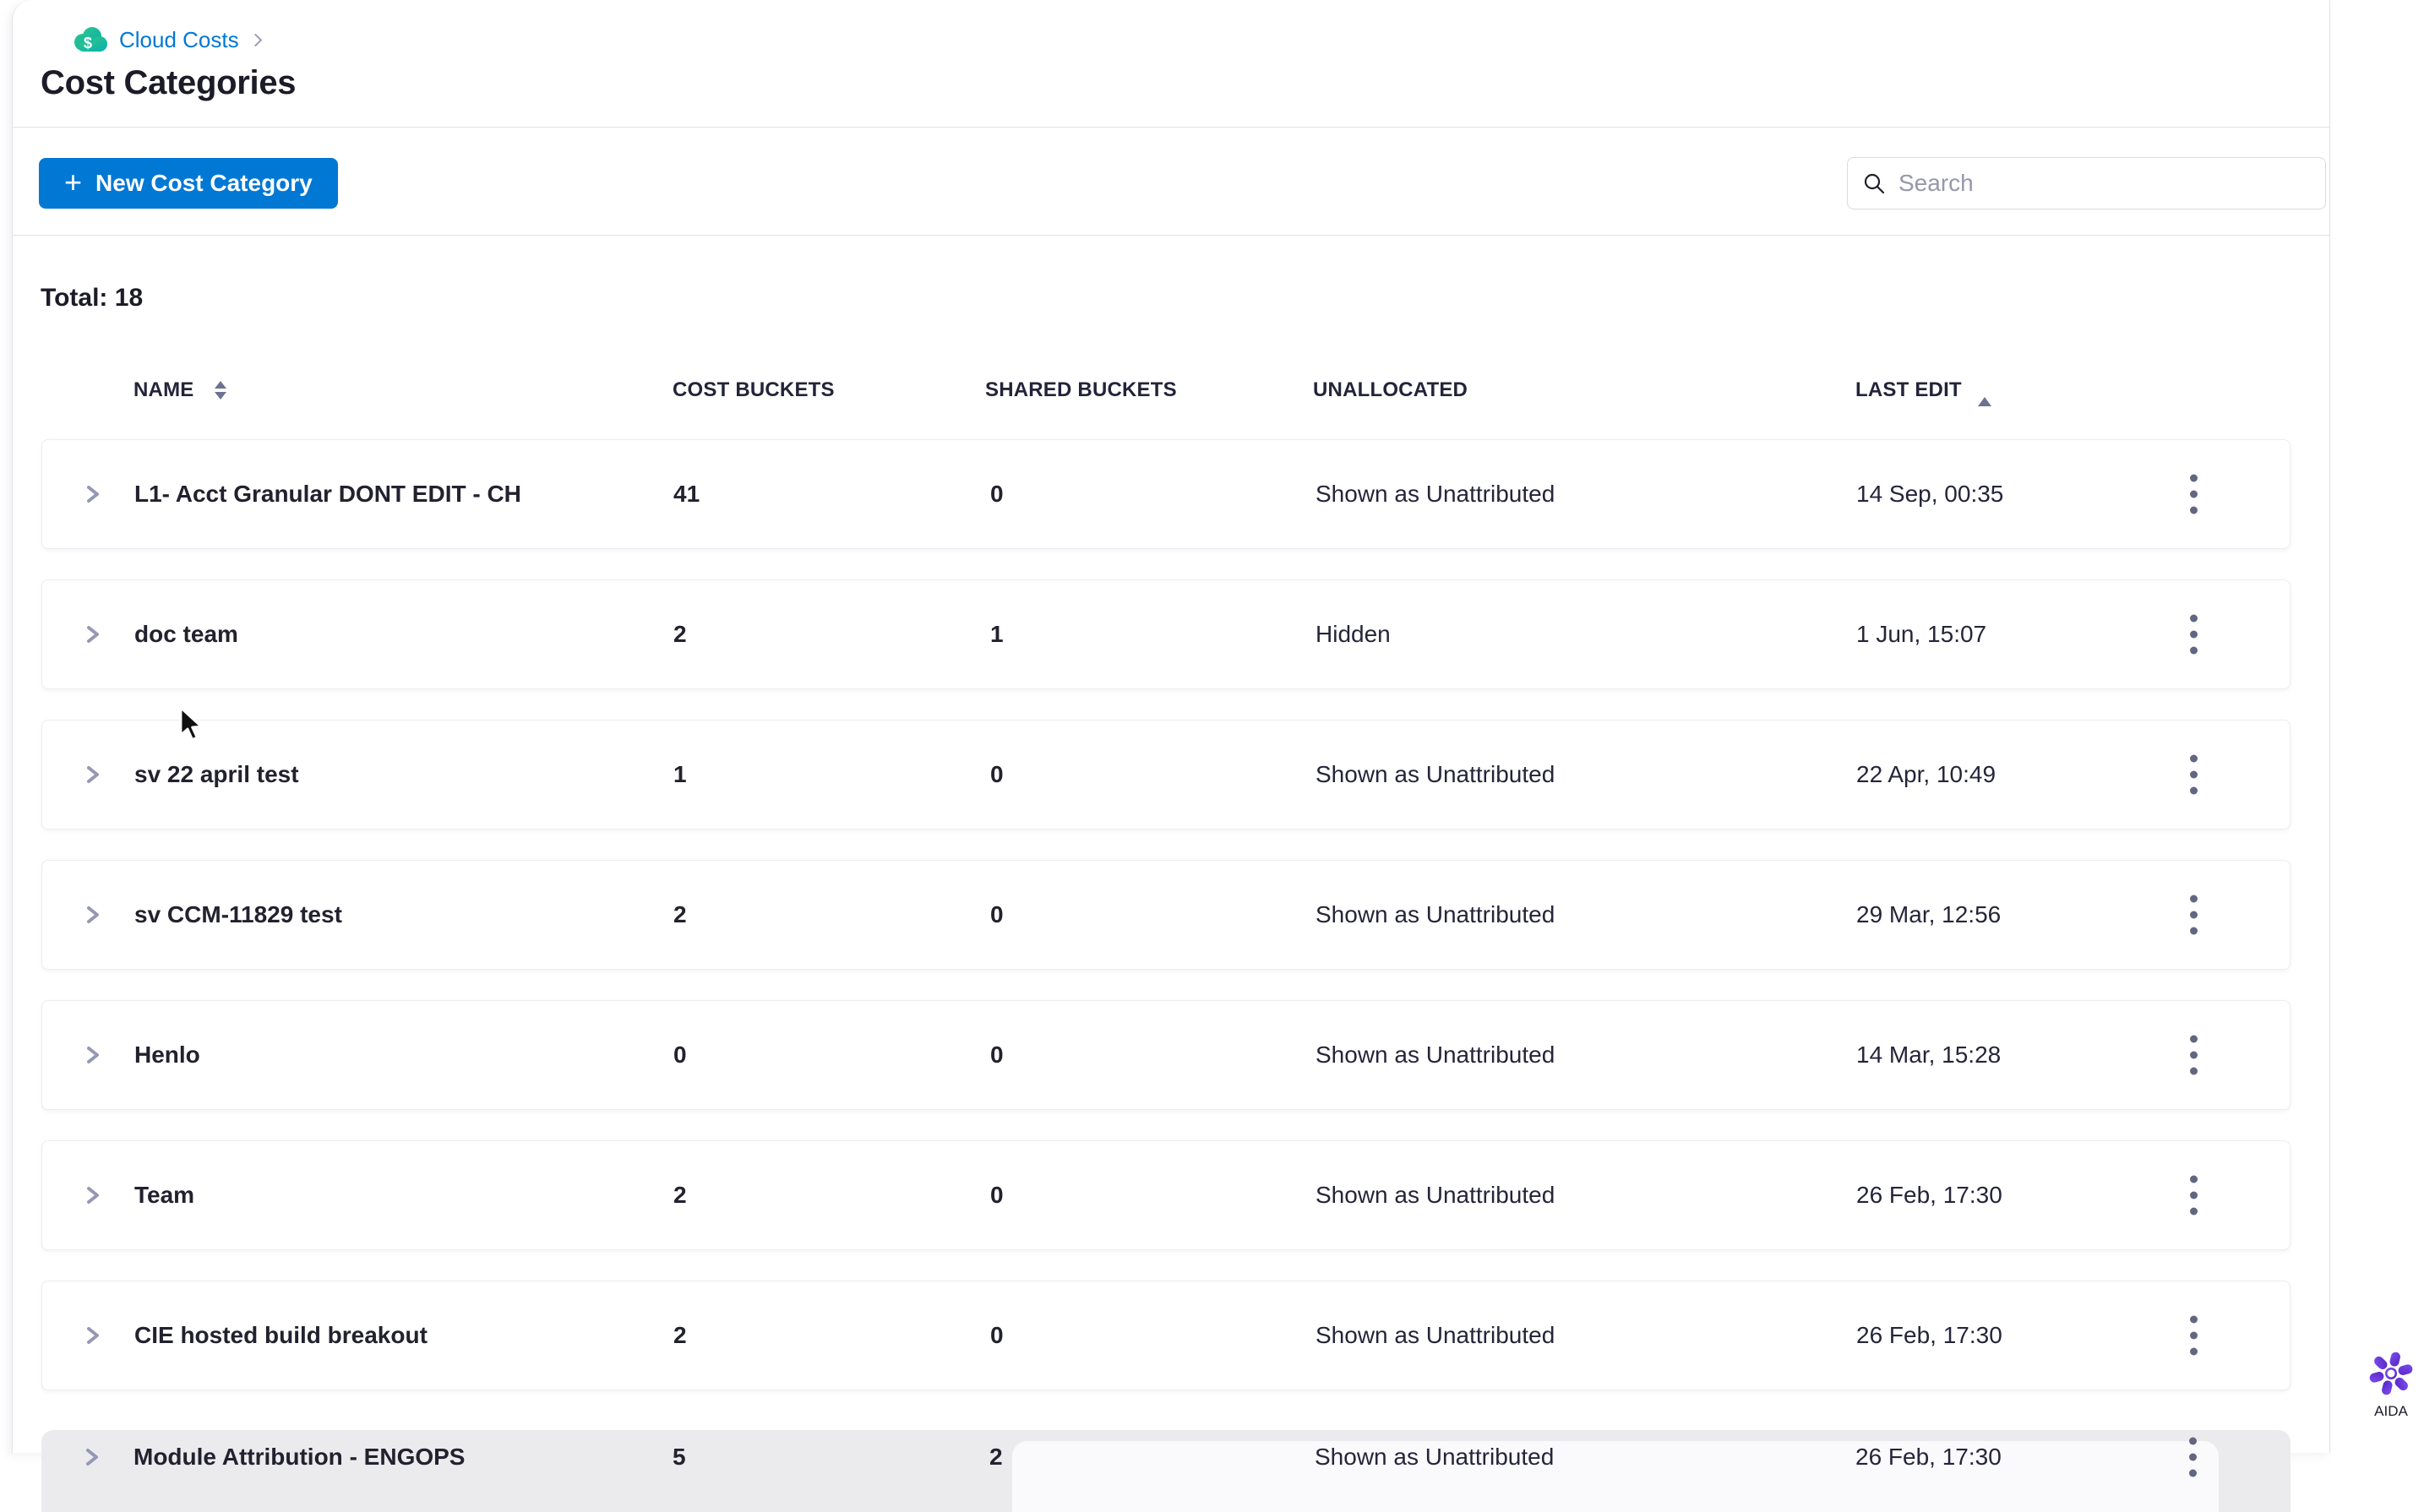  I want to click on aida-assistant-button: AIDA, so click(2391, 1385).